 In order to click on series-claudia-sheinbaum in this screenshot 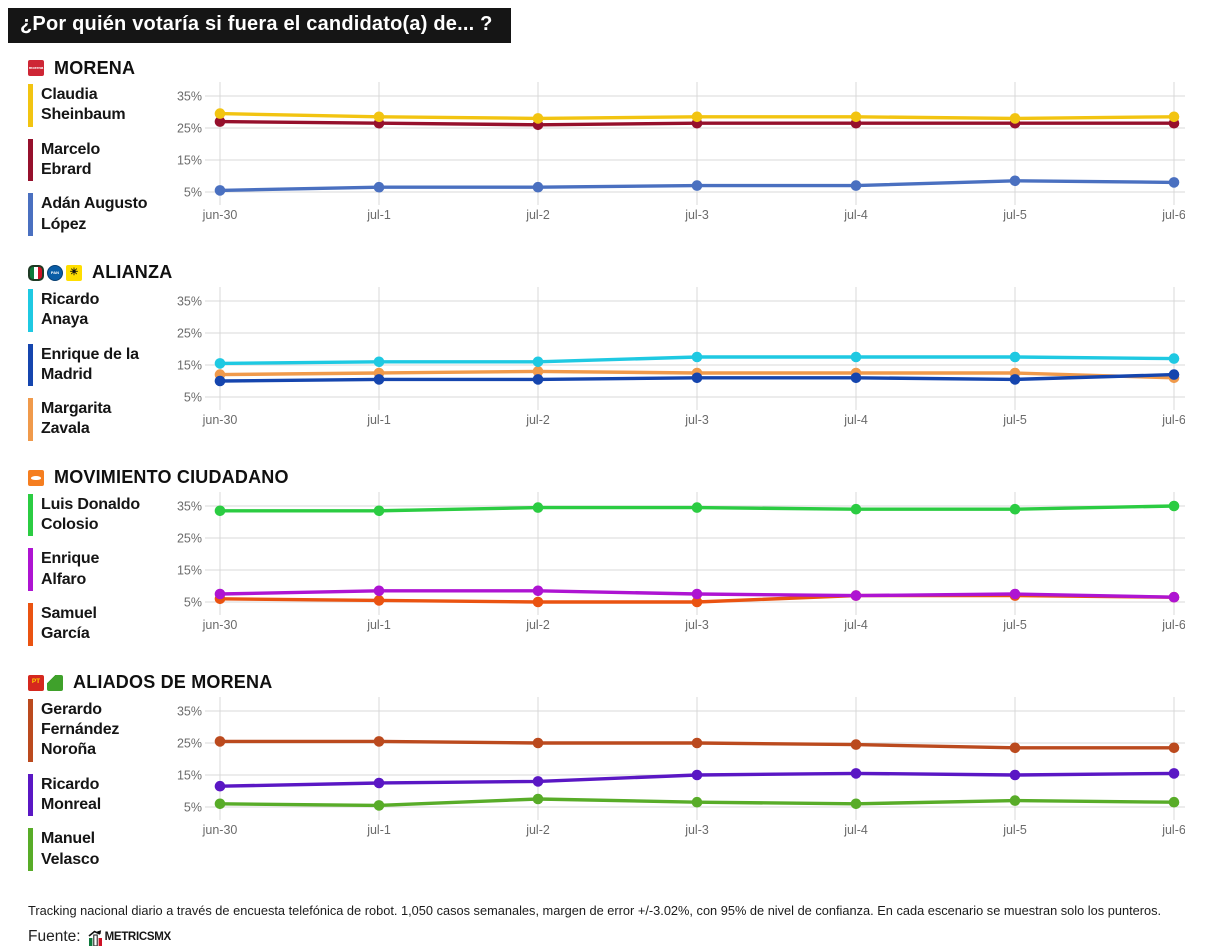, I will do `click(697, 116)`.